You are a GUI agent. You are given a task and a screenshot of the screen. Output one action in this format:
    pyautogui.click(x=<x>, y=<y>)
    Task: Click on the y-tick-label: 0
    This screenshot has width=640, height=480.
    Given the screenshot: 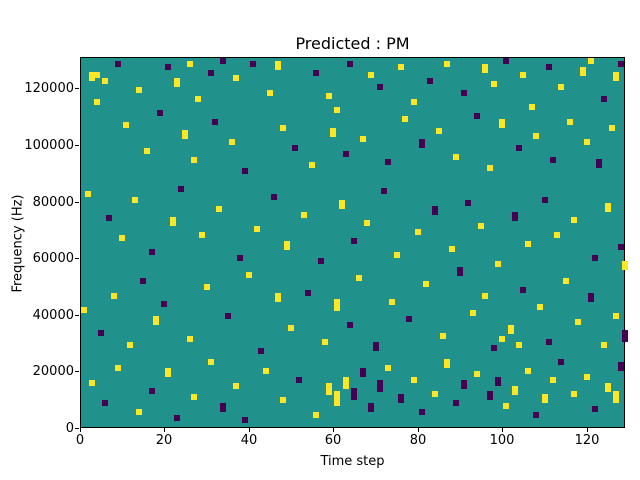 What is the action you would take?
    pyautogui.click(x=69, y=428)
    